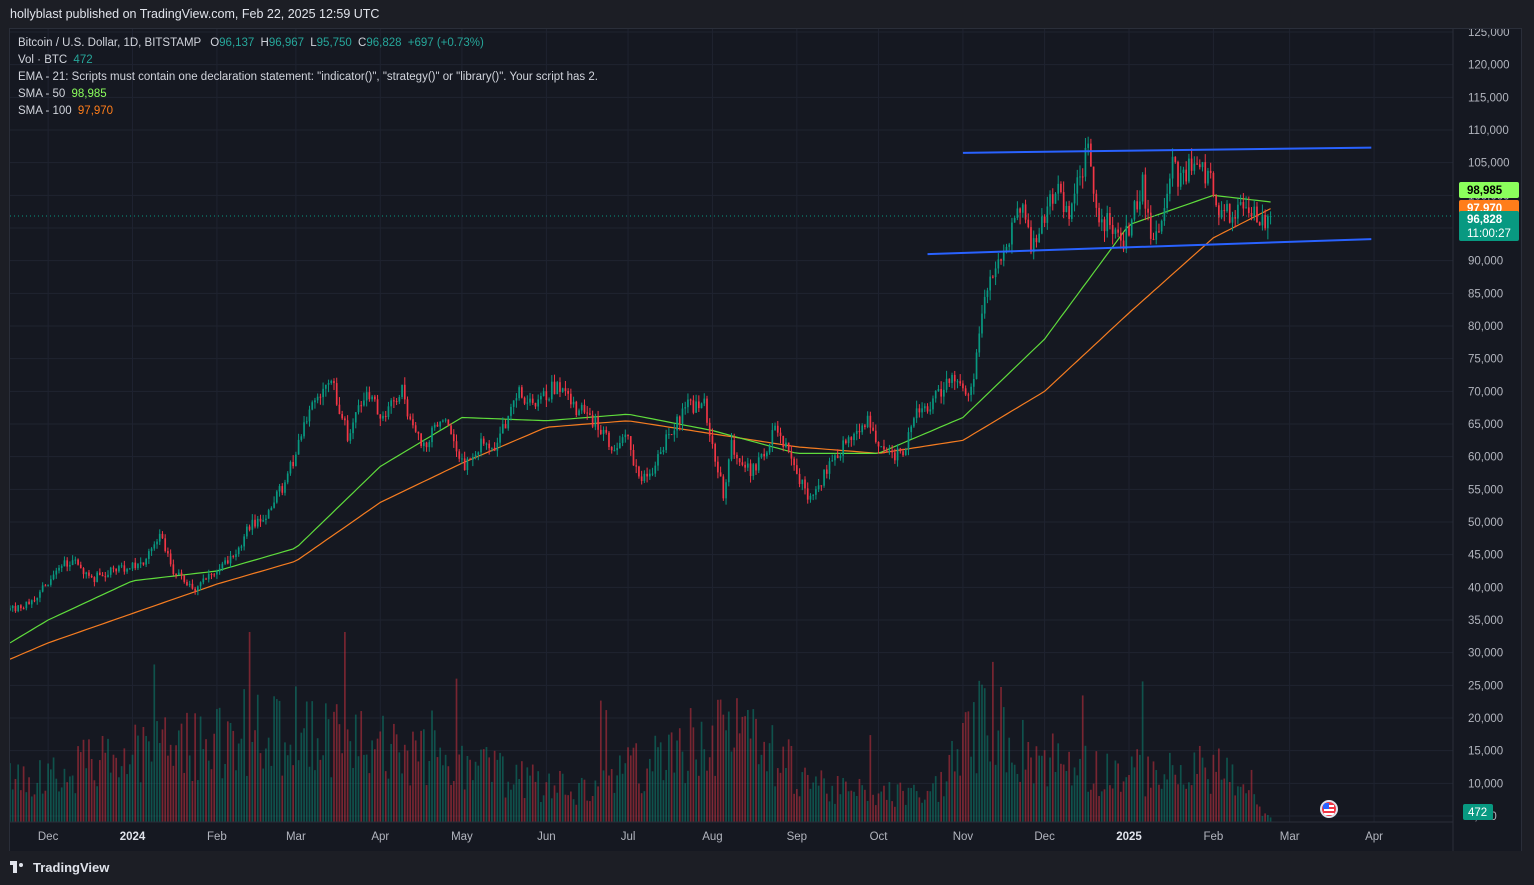 The width and height of the screenshot is (1534, 885). Describe the element at coordinates (308, 94) in the screenshot. I see `legend-sma50-row: SMA - 50 98,985` at that location.